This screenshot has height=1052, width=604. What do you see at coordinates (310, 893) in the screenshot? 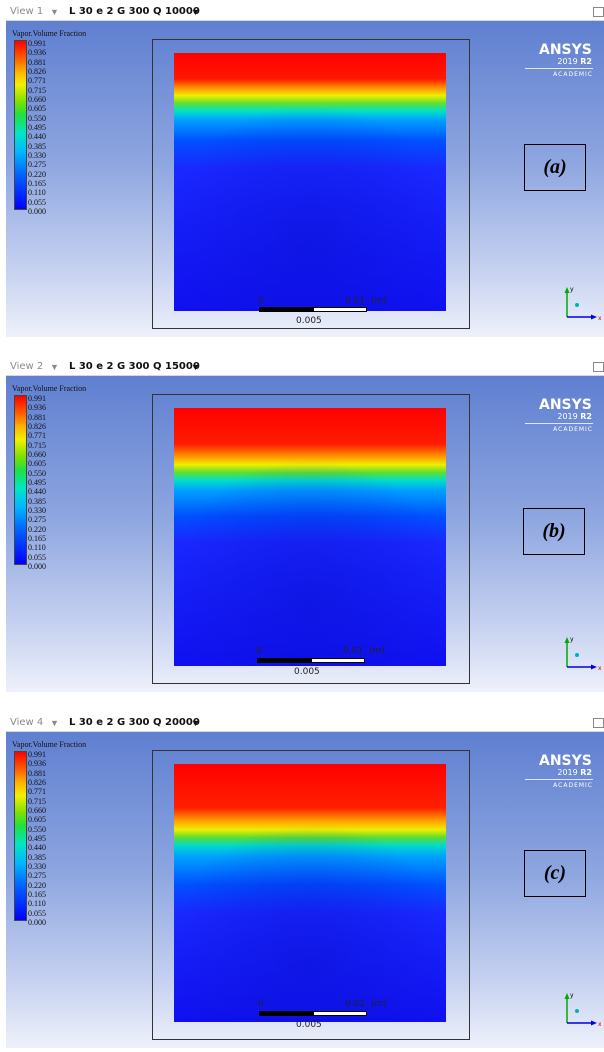
I see `vapor-fraction-contour` at bounding box center [310, 893].